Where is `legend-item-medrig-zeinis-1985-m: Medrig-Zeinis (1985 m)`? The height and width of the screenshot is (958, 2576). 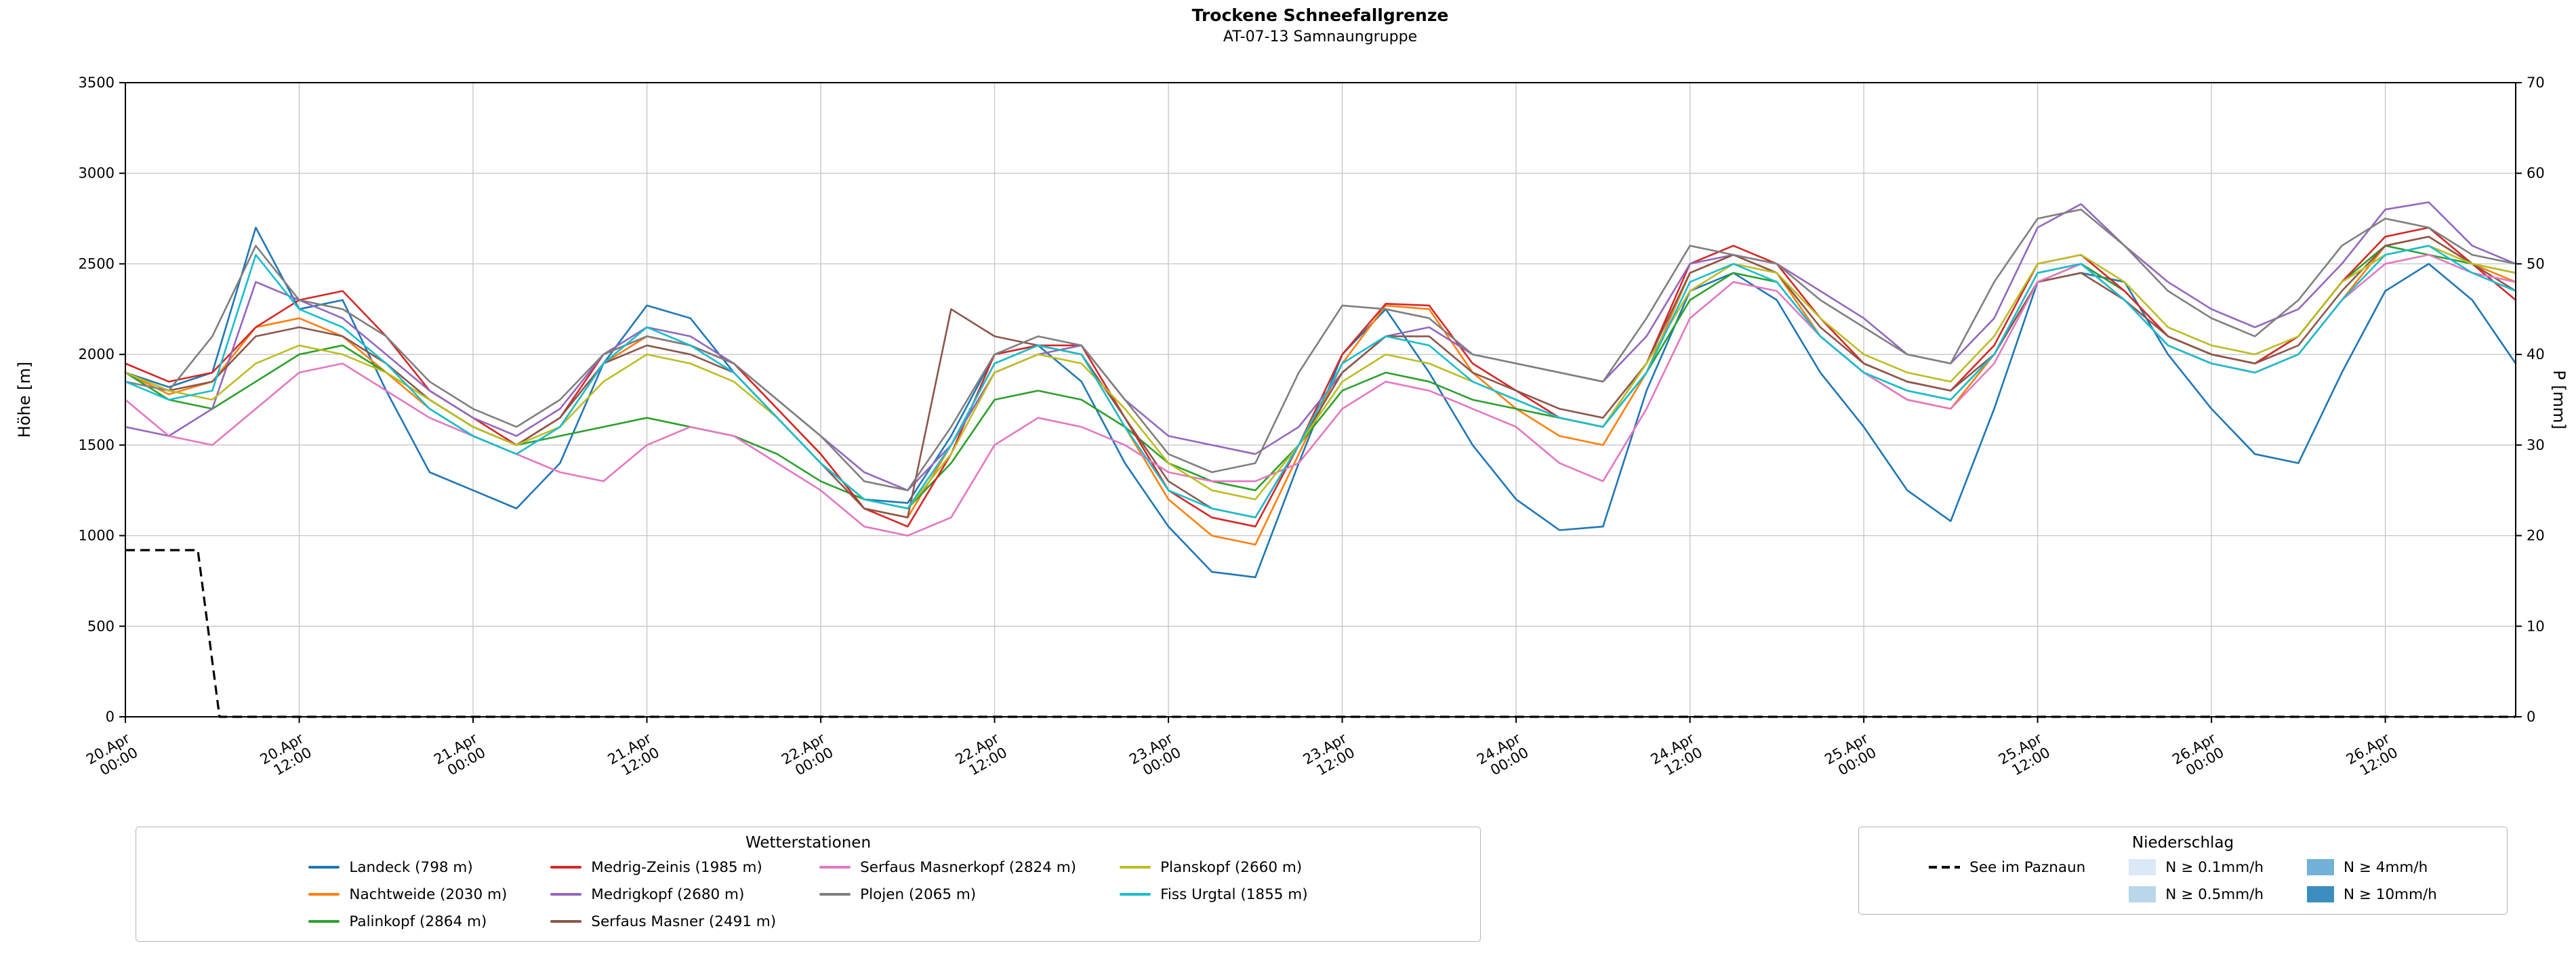
legend-item-medrig-zeinis-1985-m: Medrig-Zeinis (1985 m) is located at coordinates (663, 867).